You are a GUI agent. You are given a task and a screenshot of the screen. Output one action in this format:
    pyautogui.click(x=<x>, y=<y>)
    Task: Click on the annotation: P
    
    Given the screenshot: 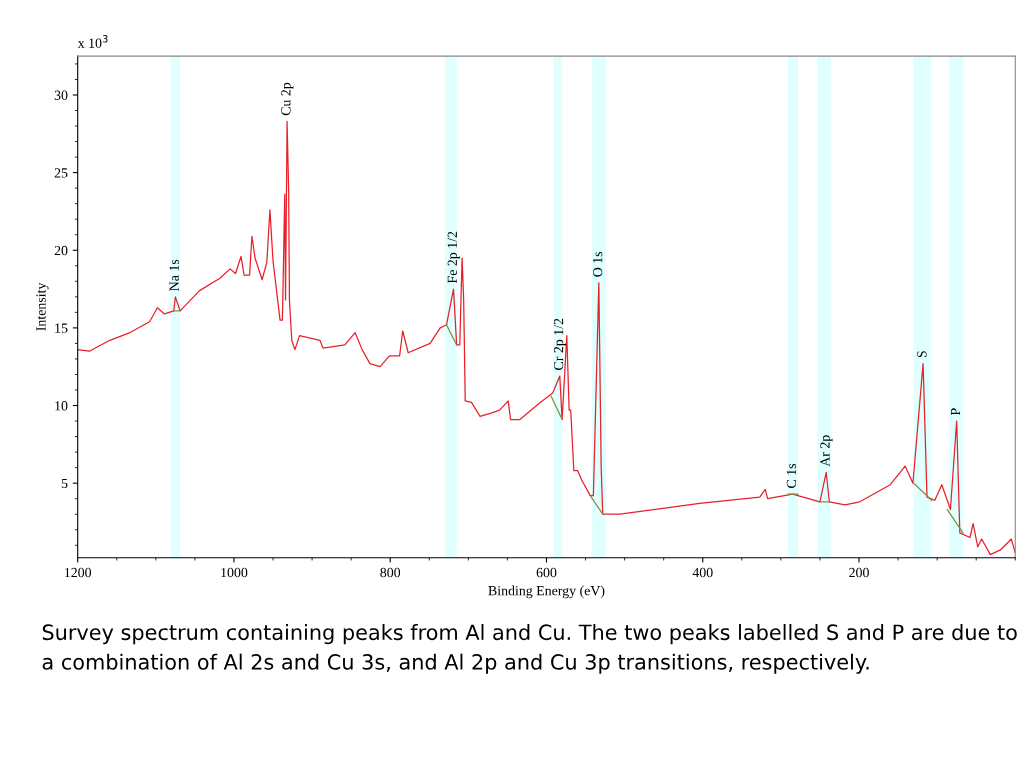 What is the action you would take?
    pyautogui.click(x=955, y=412)
    